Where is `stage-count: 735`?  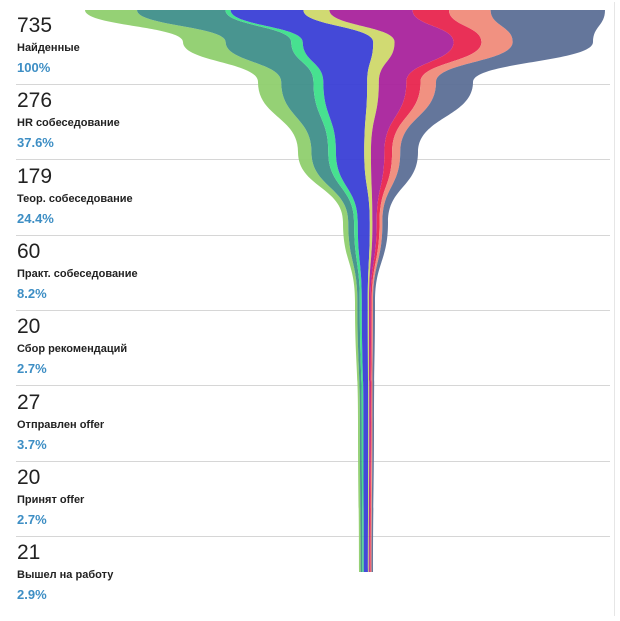
stage-count: 735 is located at coordinates (35, 25).